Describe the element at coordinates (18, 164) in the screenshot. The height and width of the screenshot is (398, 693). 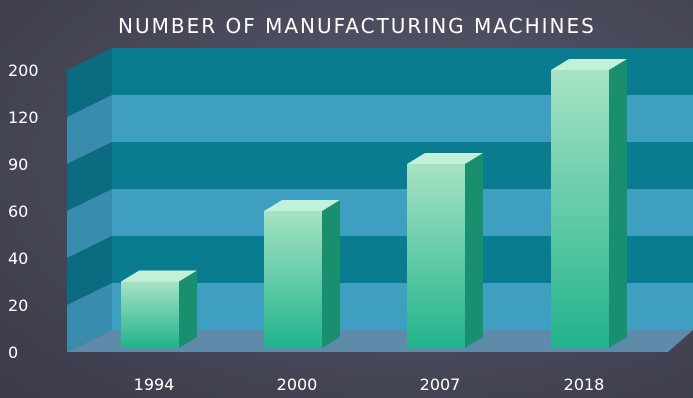
I see `y-tick-label: 90` at that location.